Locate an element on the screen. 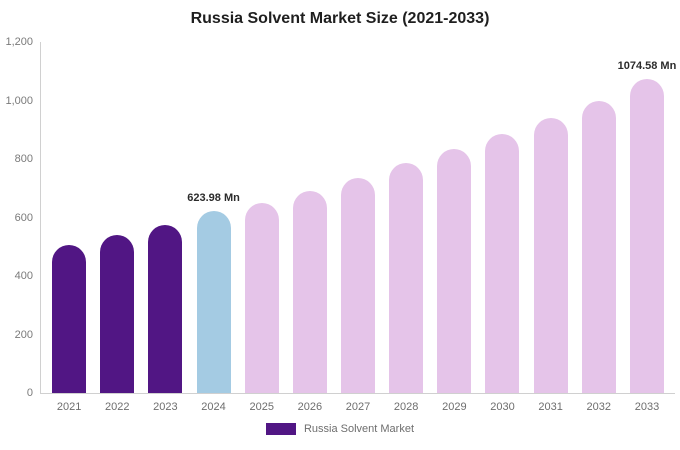  x-axis-label-2026: 2026 is located at coordinates (310, 407).